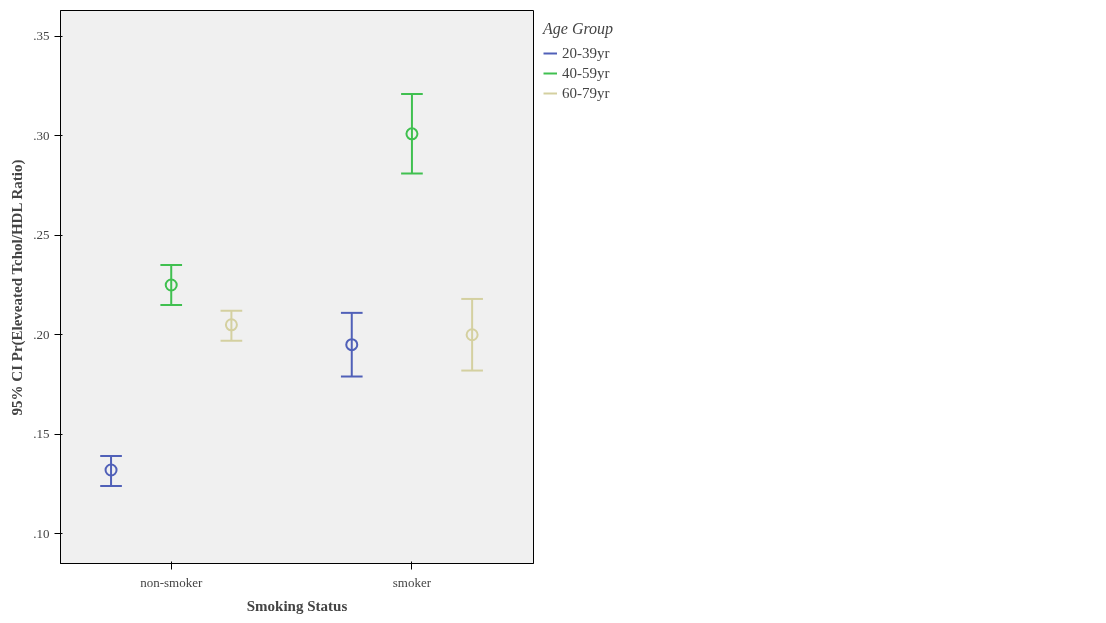  What do you see at coordinates (41, 135) in the screenshot?
I see `y-tick-label: .30` at bounding box center [41, 135].